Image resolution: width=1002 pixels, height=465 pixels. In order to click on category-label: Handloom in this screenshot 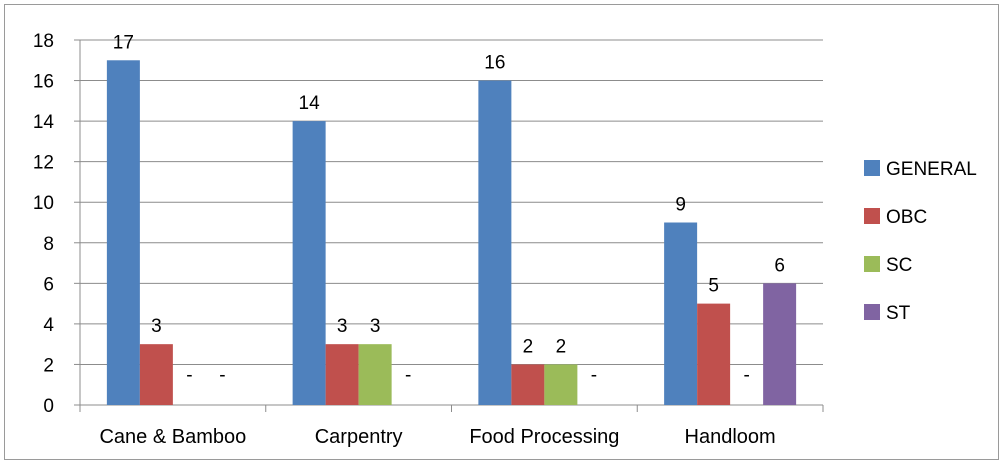, I will do `click(730, 437)`.